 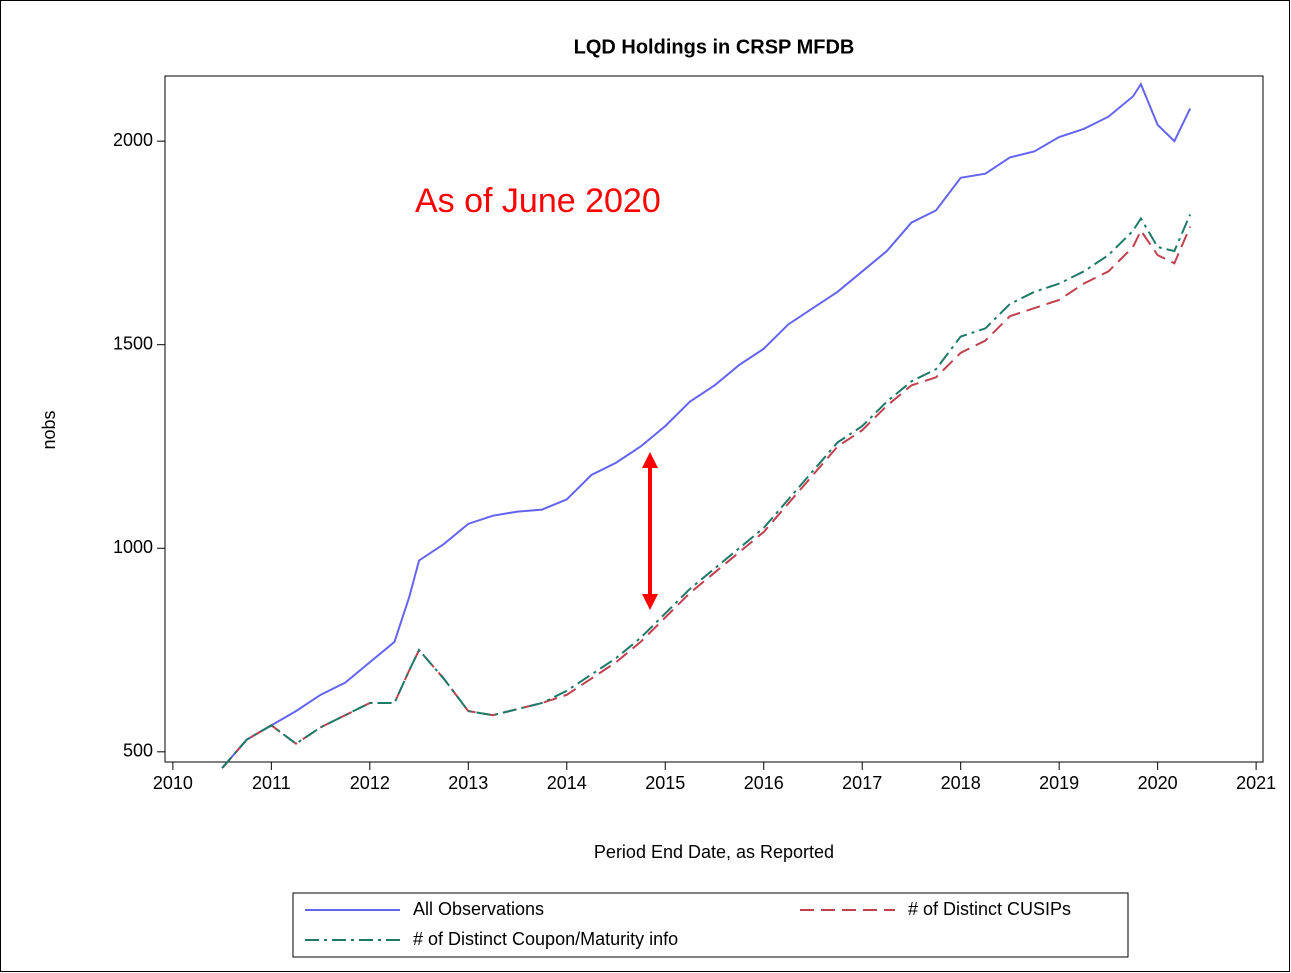 I want to click on x-tick-label: 2016, so click(x=764, y=783).